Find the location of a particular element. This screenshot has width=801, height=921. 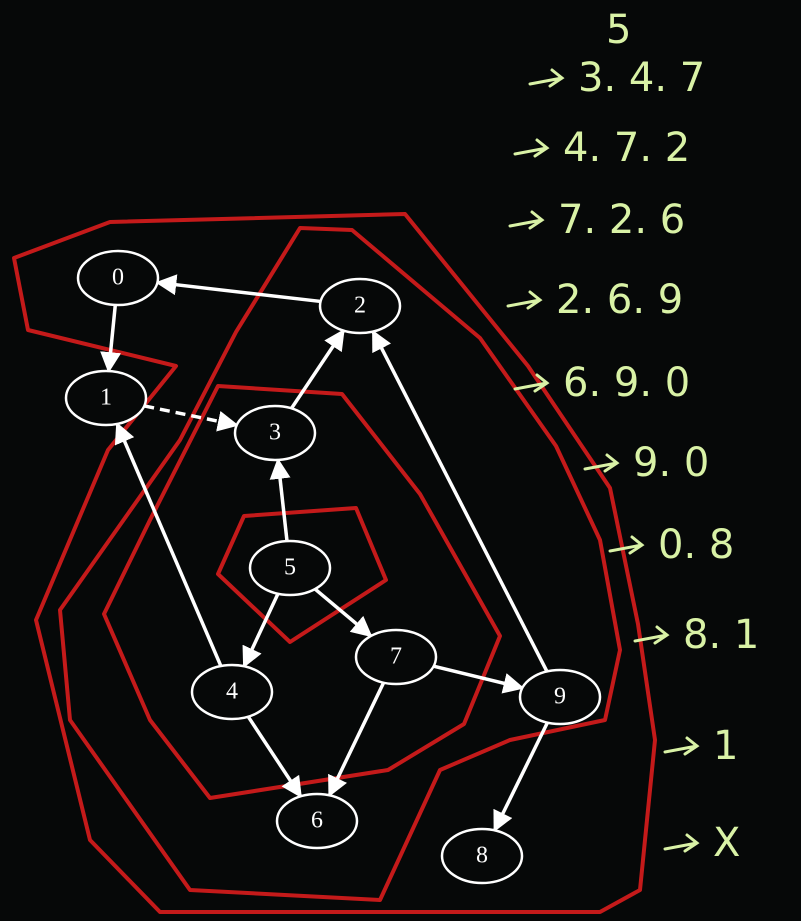

node-label: 9 is located at coordinates (560, 697).